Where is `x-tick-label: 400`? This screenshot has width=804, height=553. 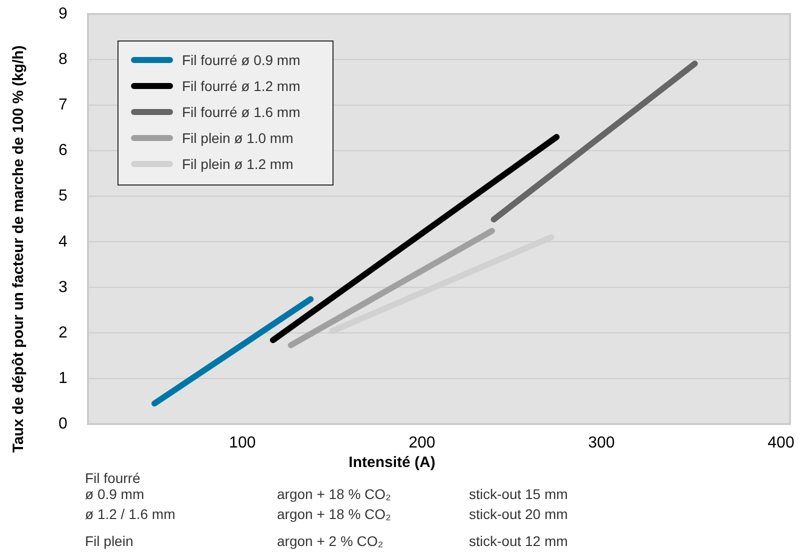
x-tick-label: 400 is located at coordinates (781, 443).